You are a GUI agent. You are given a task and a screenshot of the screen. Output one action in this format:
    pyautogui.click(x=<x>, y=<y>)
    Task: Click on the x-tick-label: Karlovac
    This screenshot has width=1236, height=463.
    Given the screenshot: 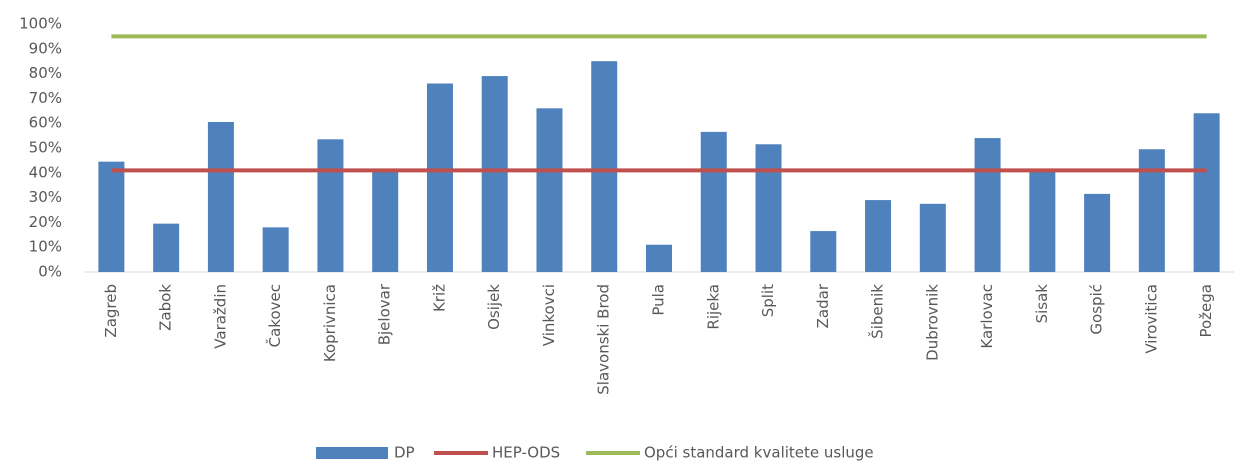 What is the action you would take?
    pyautogui.click(x=987, y=316)
    